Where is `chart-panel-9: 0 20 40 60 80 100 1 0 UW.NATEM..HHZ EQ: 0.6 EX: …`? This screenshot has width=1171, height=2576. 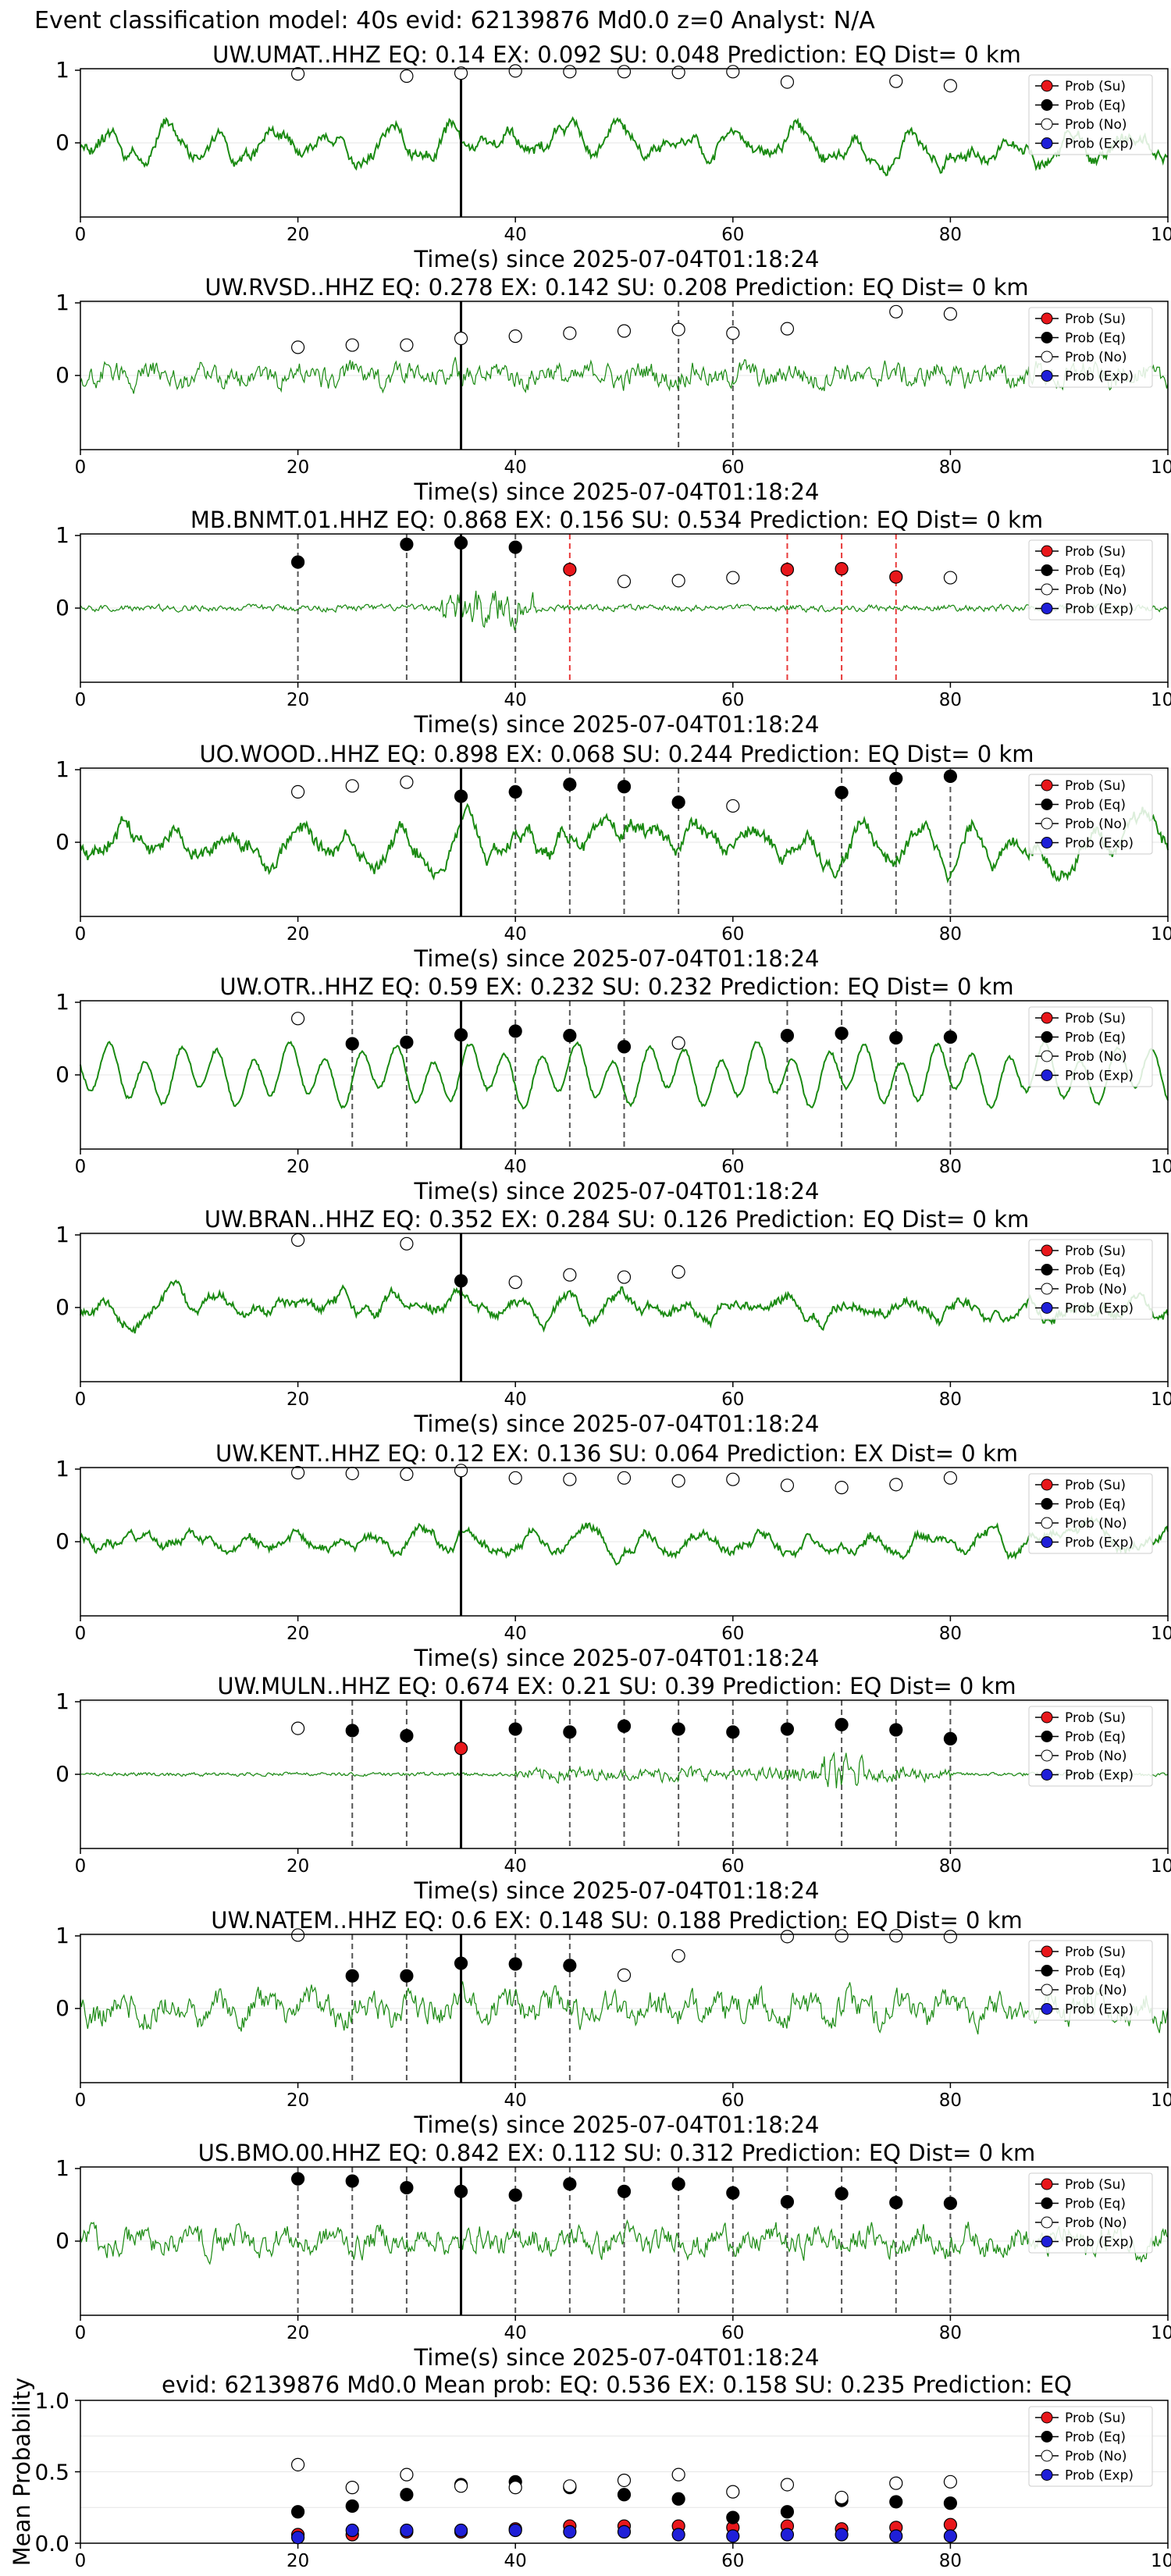 chart-panel-9: 0 20 40 60 80 100 1 0 UW.NATEM..HHZ EQ: 0.6 EX: … is located at coordinates (613, 2022).